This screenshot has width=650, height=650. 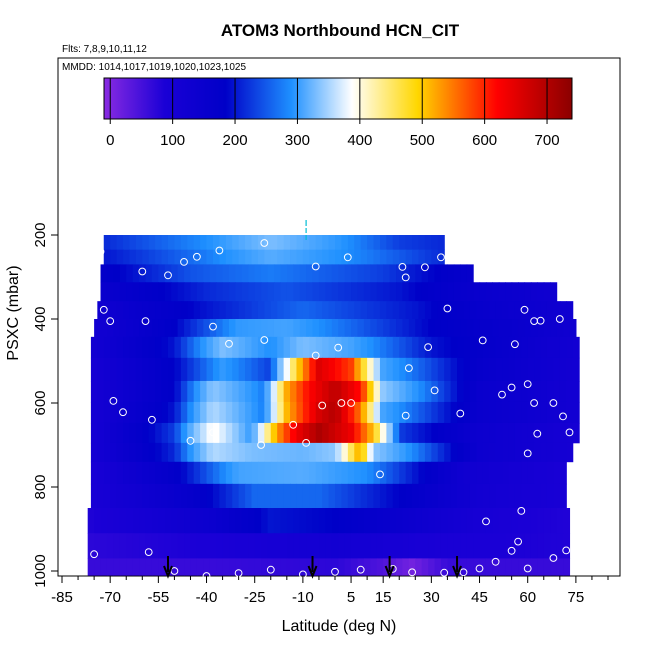 What do you see at coordinates (338, 98) in the screenshot?
I see `colorbar-gradient` at bounding box center [338, 98].